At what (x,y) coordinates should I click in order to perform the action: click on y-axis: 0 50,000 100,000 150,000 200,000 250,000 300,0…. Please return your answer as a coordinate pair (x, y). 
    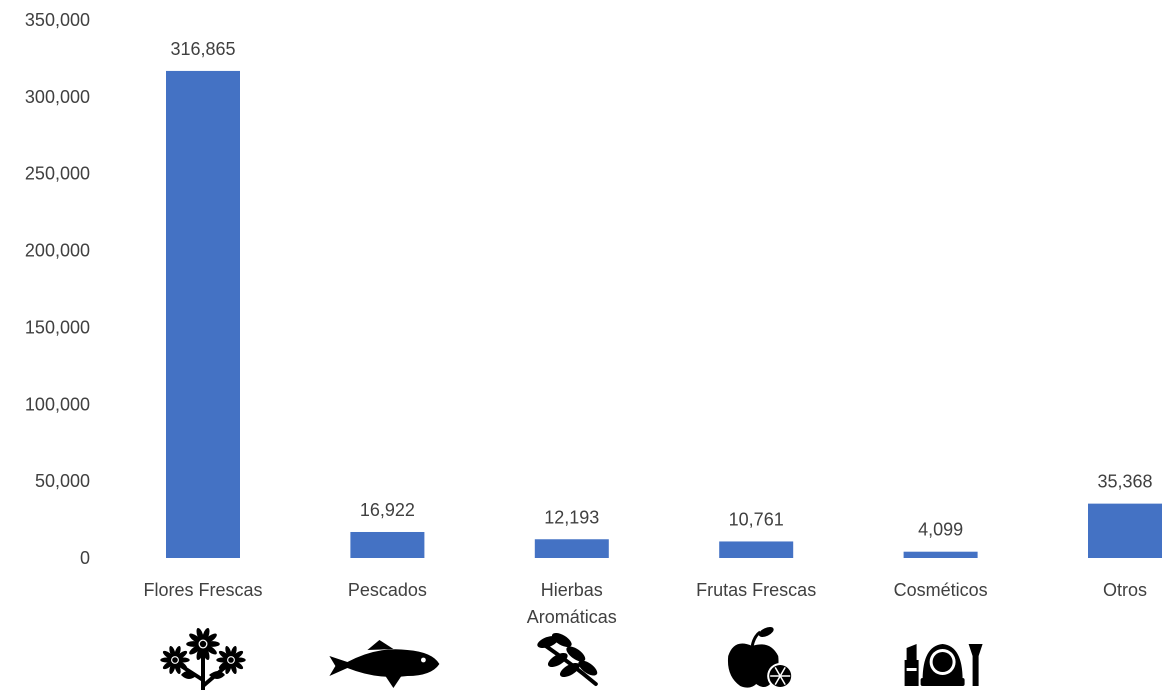
    Looking at the image, I should click on (57, 289).